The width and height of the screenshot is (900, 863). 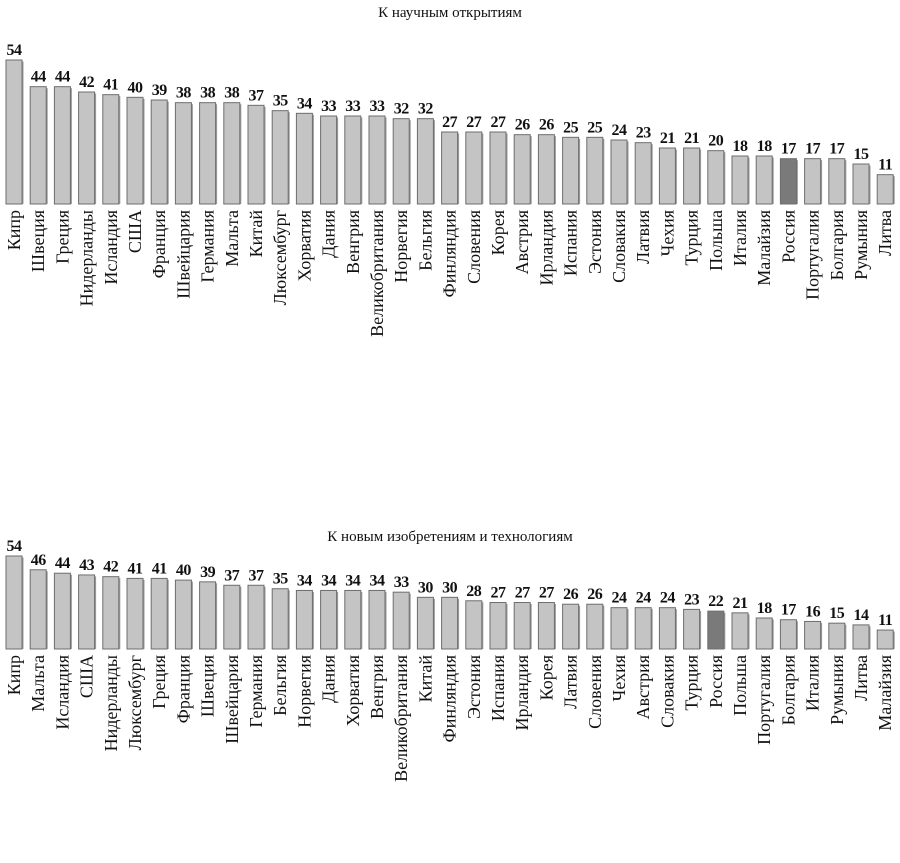 What do you see at coordinates (595, 170) in the screenshot?
I see `bar-Эстония` at bounding box center [595, 170].